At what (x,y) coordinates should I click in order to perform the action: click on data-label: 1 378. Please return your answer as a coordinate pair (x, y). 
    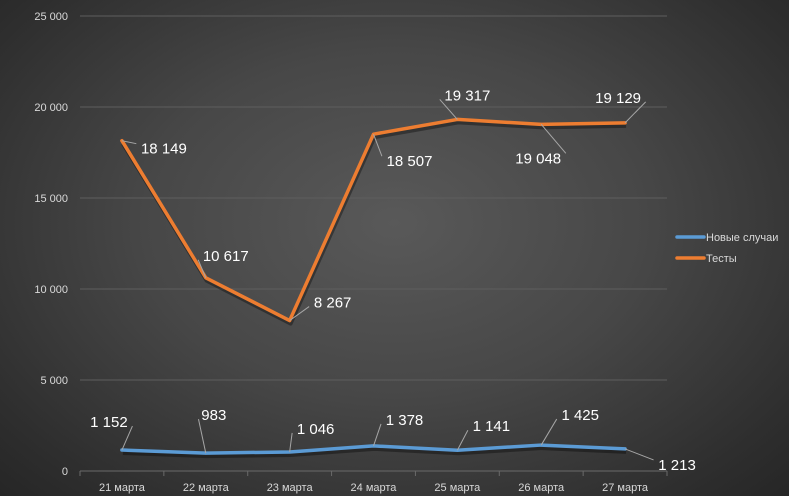
    Looking at the image, I should click on (405, 420).